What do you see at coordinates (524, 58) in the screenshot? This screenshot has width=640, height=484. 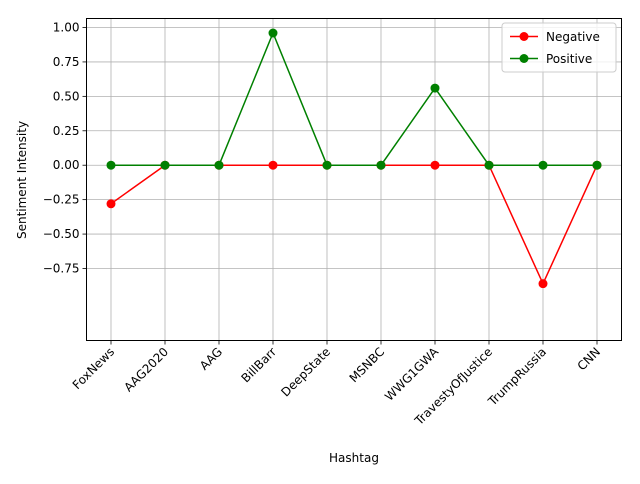 I see `legend-swatch-marker-positive` at bounding box center [524, 58].